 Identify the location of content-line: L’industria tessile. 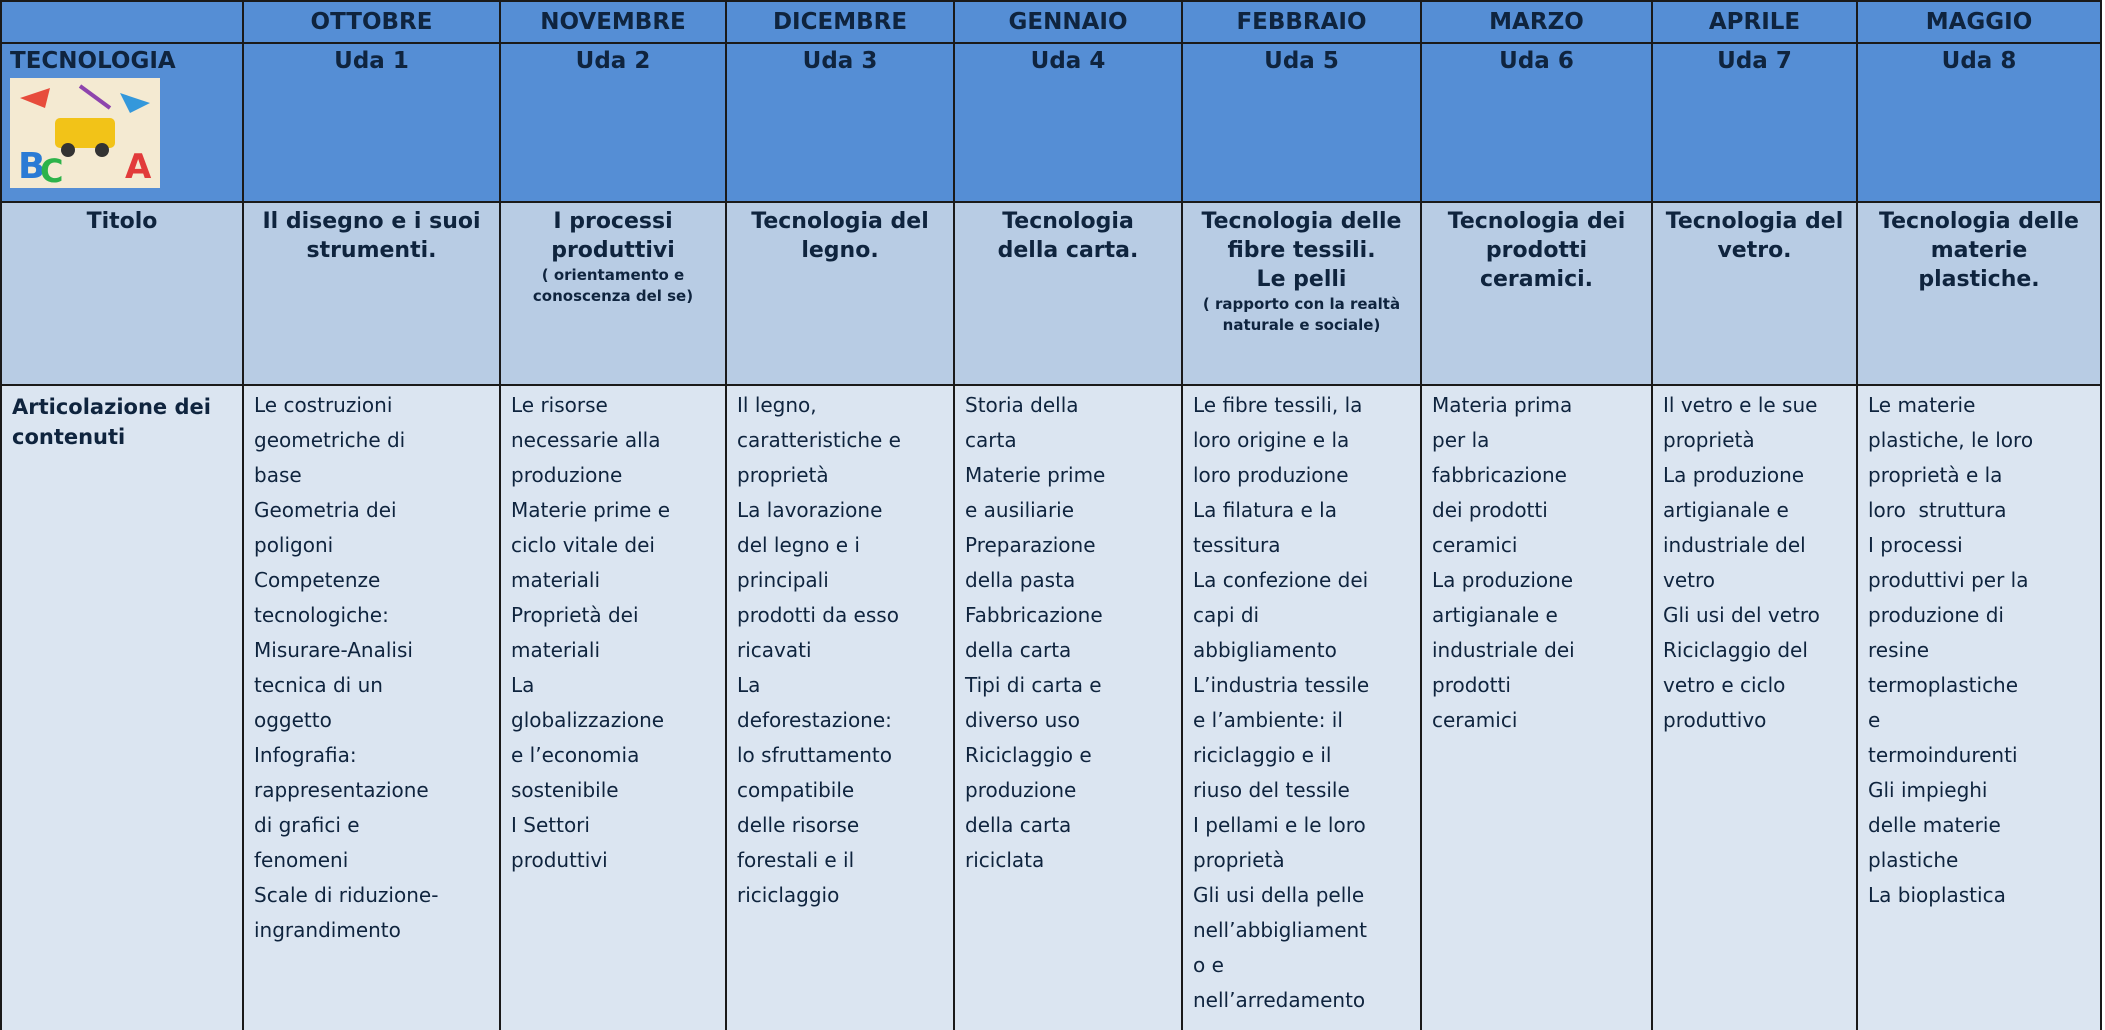
(1281, 685).